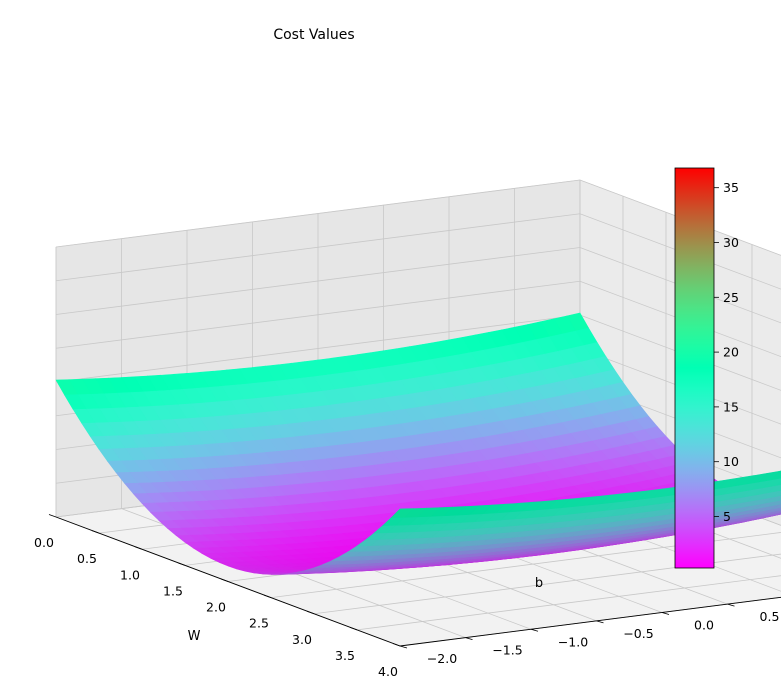  Describe the element at coordinates (87, 558) in the screenshot. I see `x-tick-label: 0.5` at that location.